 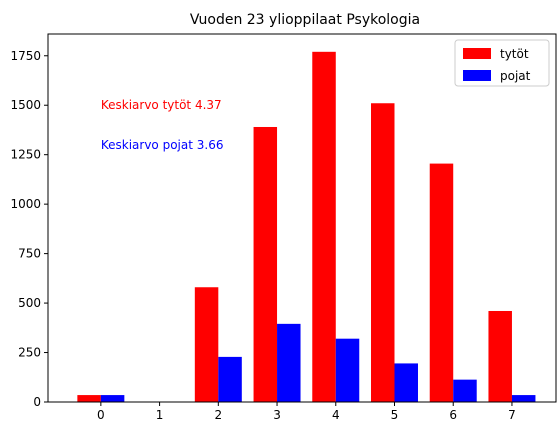 I want to click on x-tick-label: 4, so click(x=336, y=415).